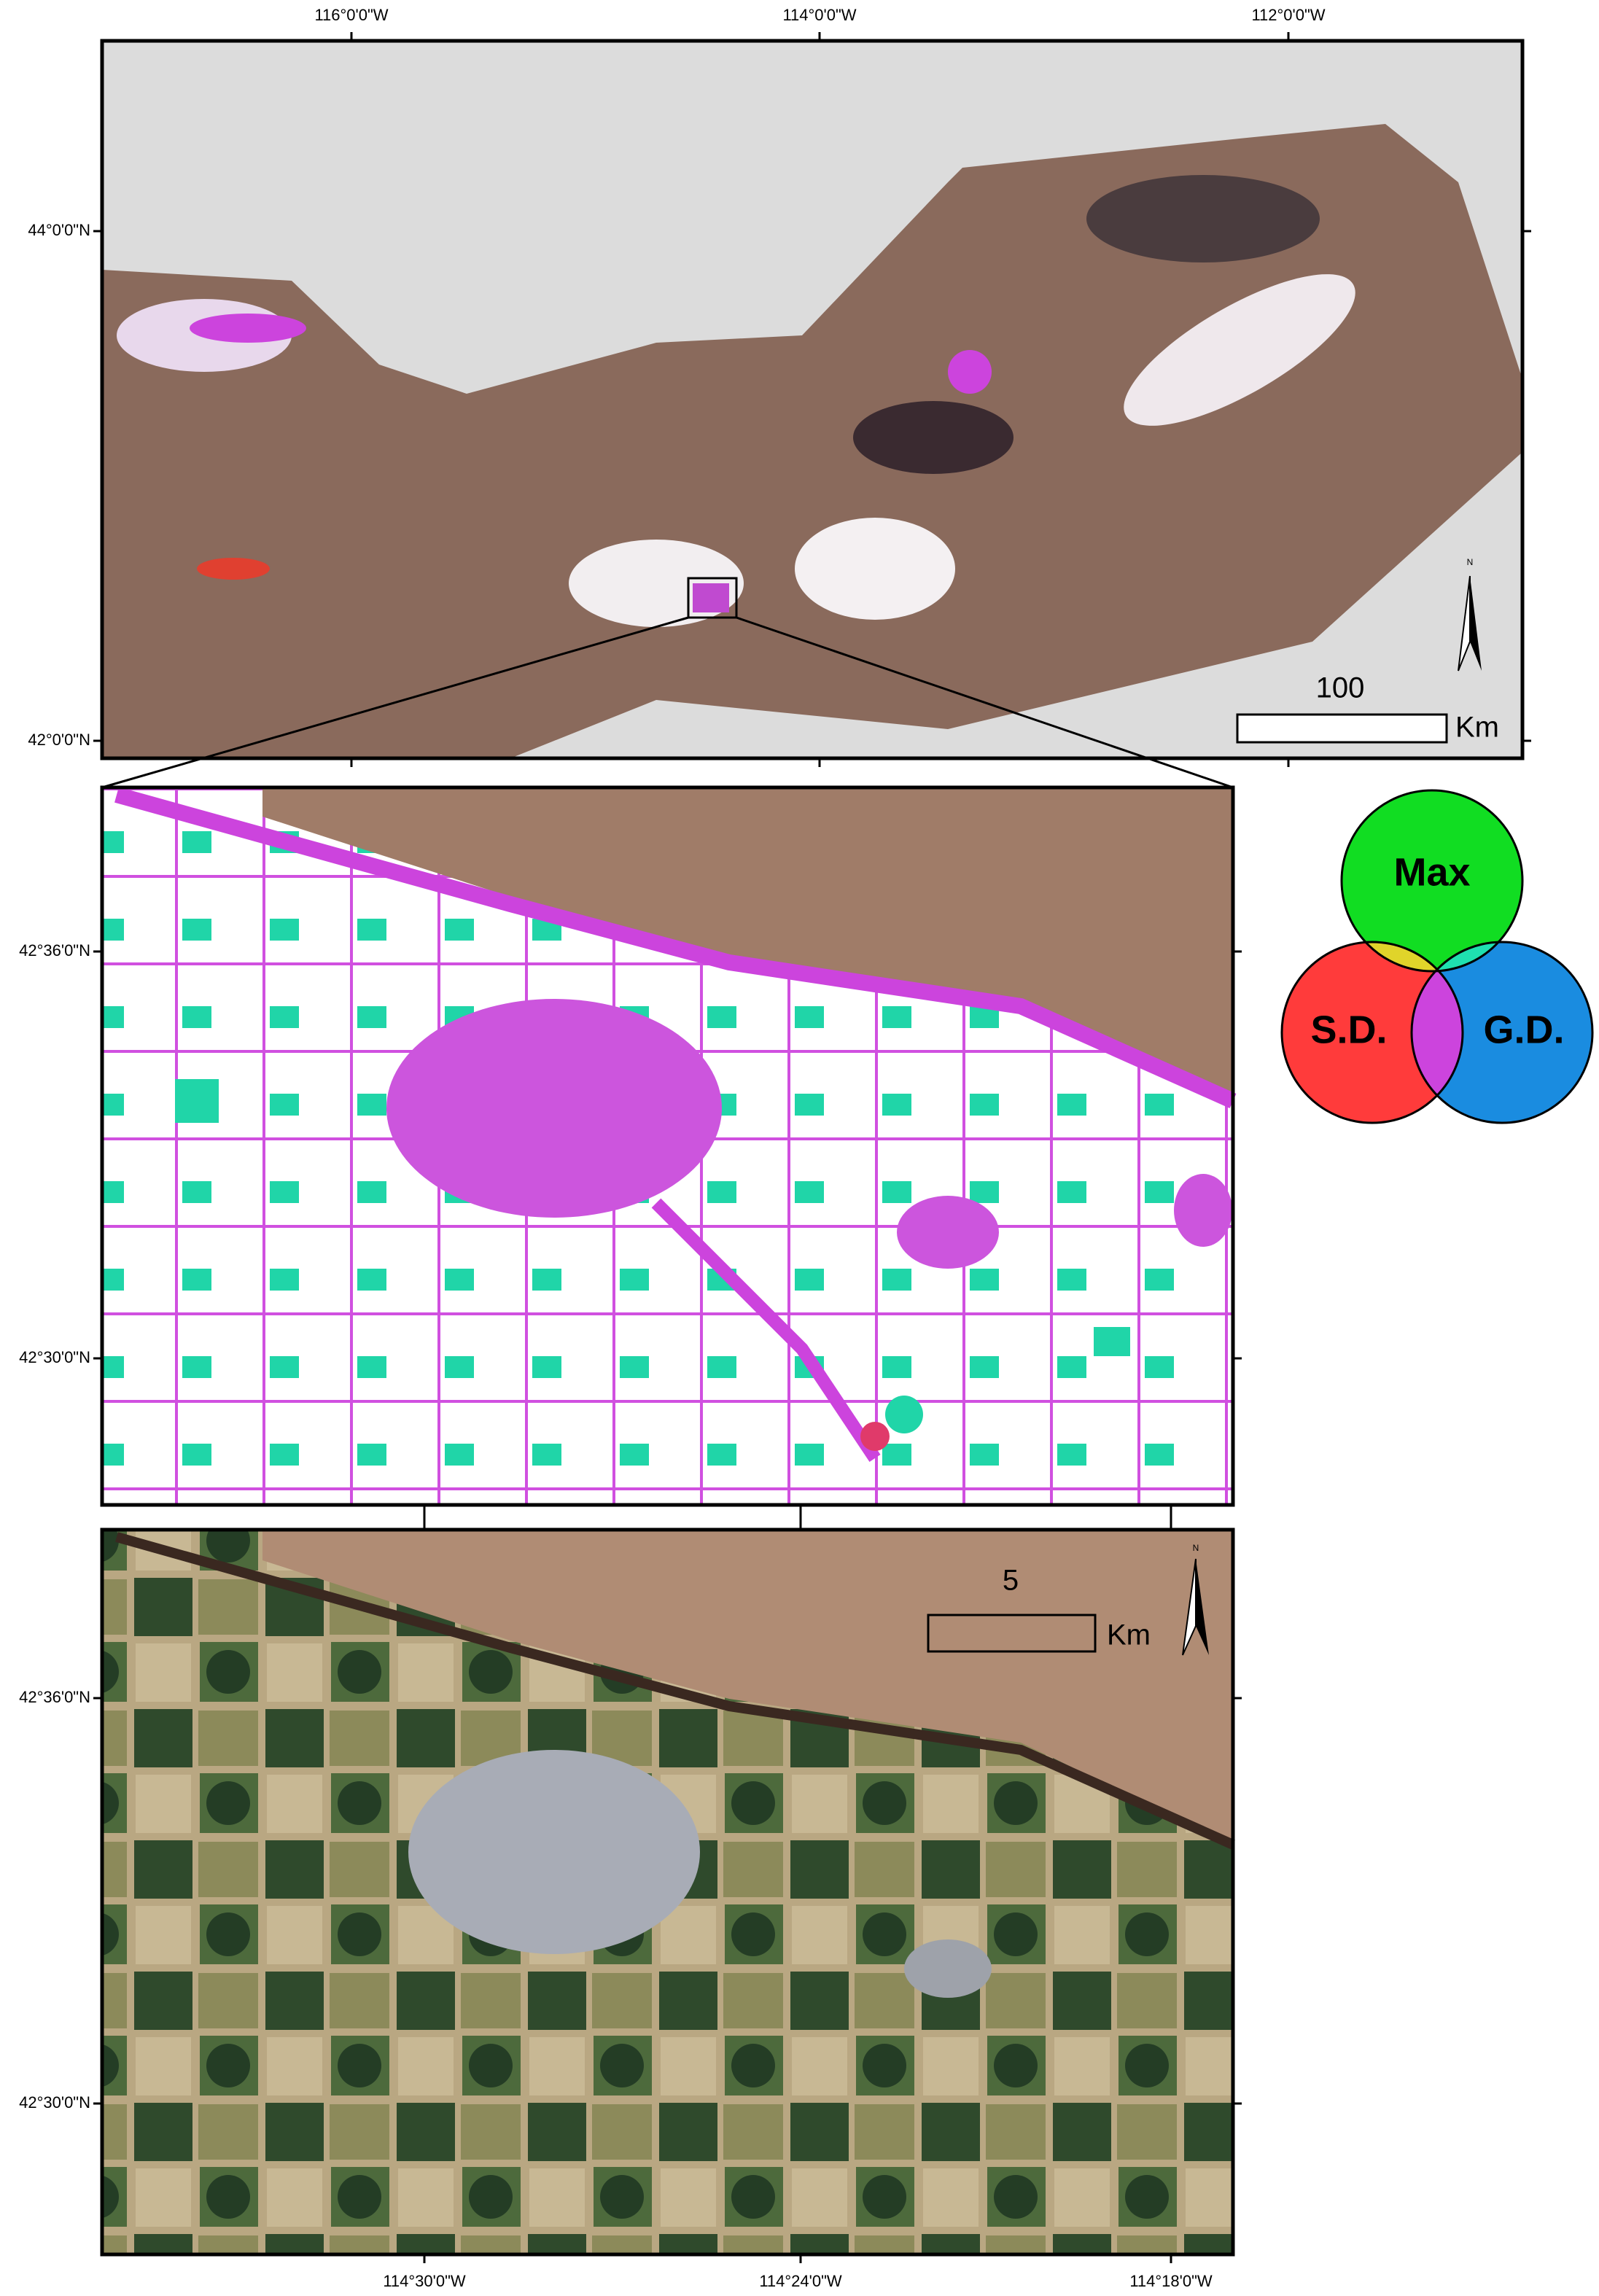  What do you see at coordinates (1340, 688) in the screenshot?
I see `scale-distance: 100` at bounding box center [1340, 688].